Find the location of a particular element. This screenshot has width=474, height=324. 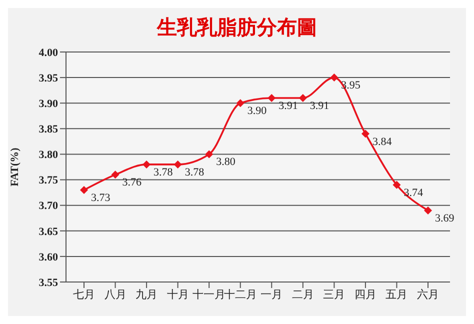

x-tick-label: 十月 is located at coordinates (177, 294).